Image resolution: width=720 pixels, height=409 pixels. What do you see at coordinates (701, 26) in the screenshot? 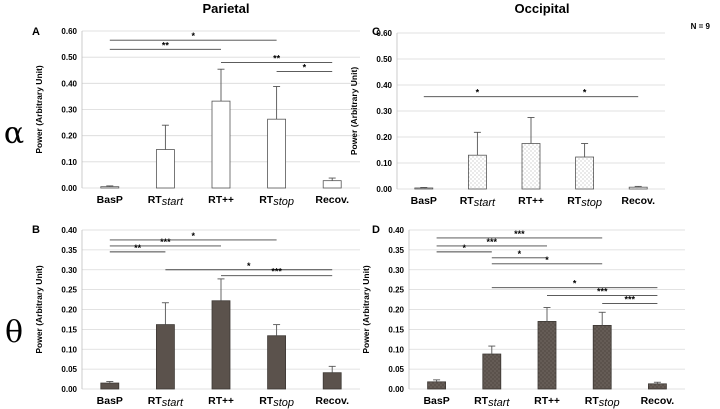
I see `sample-size-label: N = 9` at bounding box center [701, 26].